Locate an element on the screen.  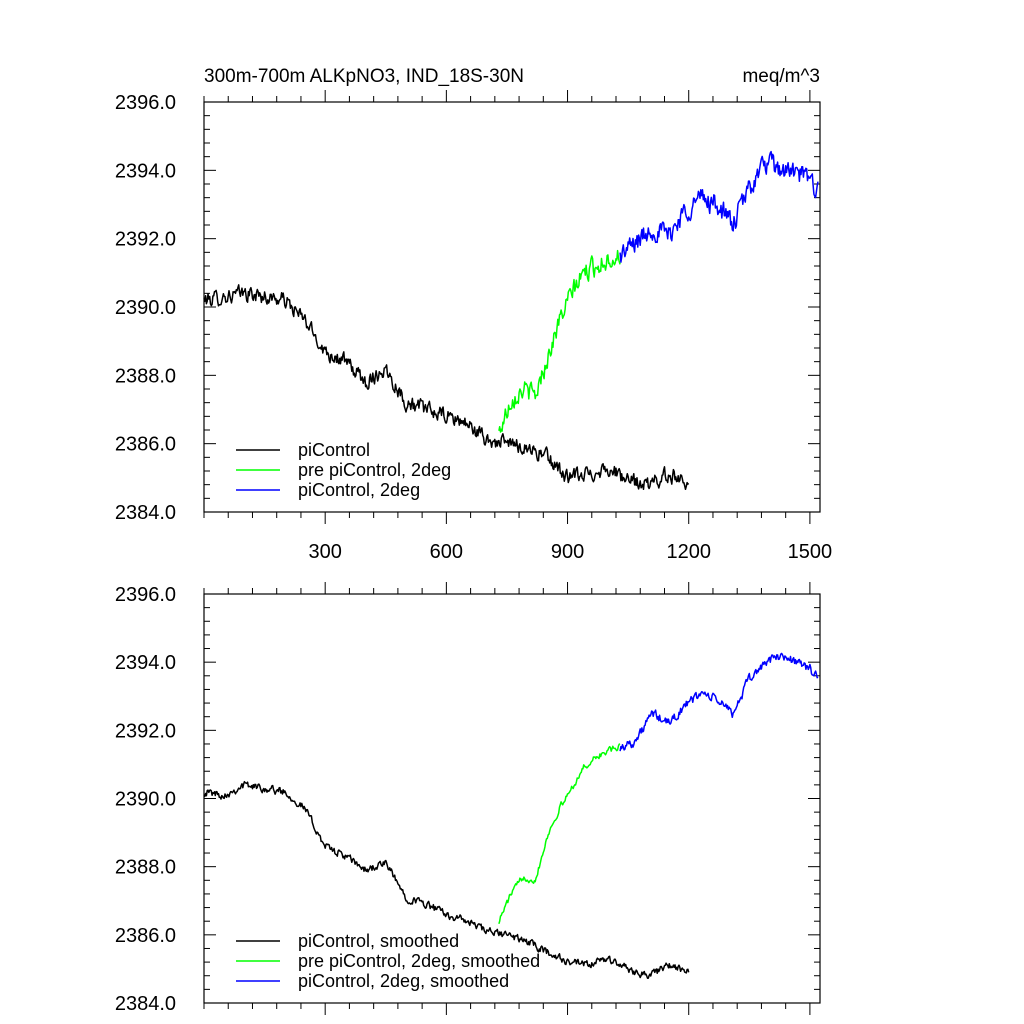
legend-label: piControl, smoothed is located at coordinates (378, 941).